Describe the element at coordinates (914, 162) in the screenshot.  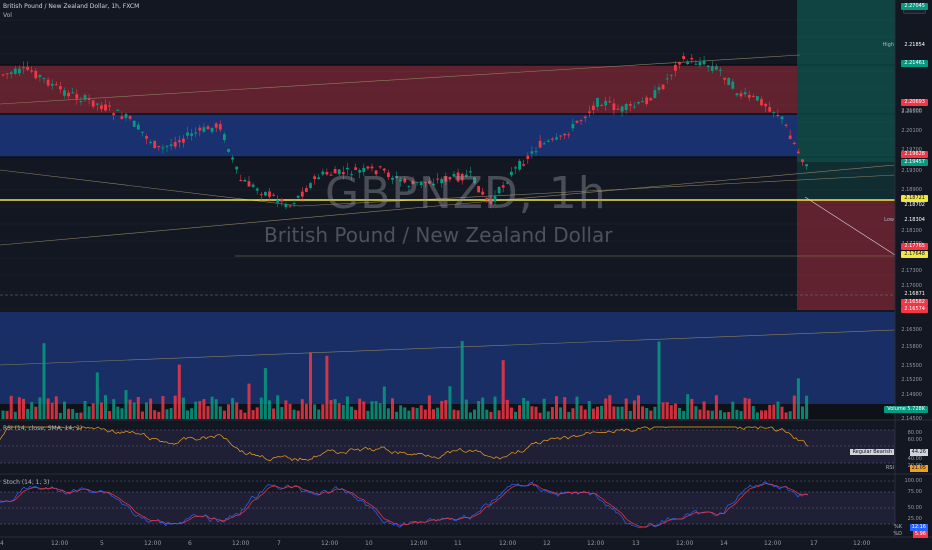
I see `price-tag: 2.19457` at that location.